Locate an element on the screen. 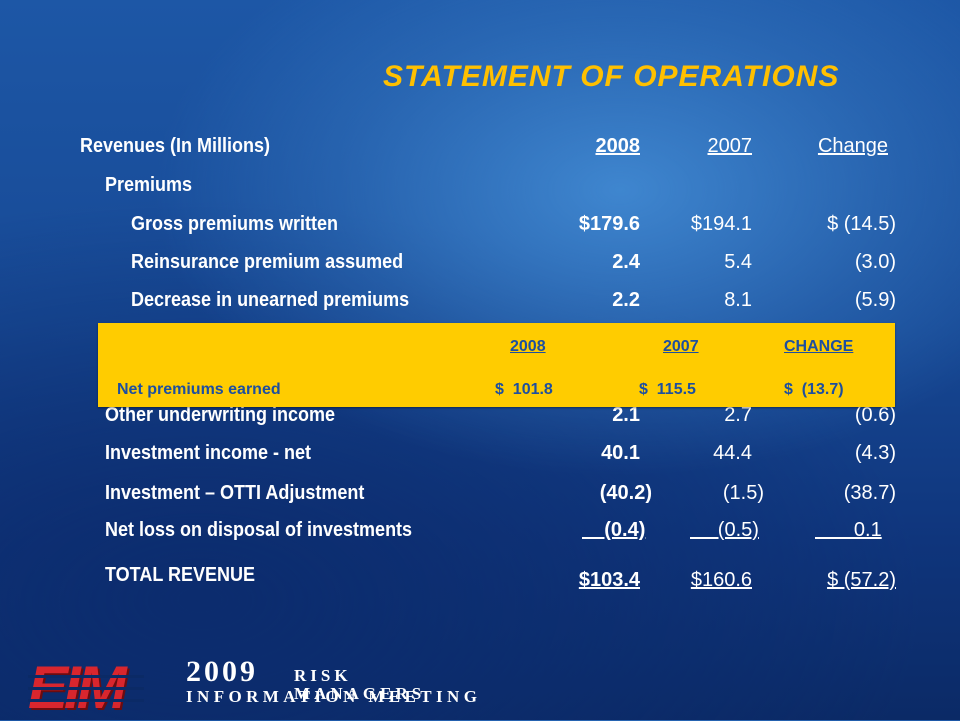 The image size is (960, 721). revenues-header-label: Revenues (In Millions) is located at coordinates (175, 146).